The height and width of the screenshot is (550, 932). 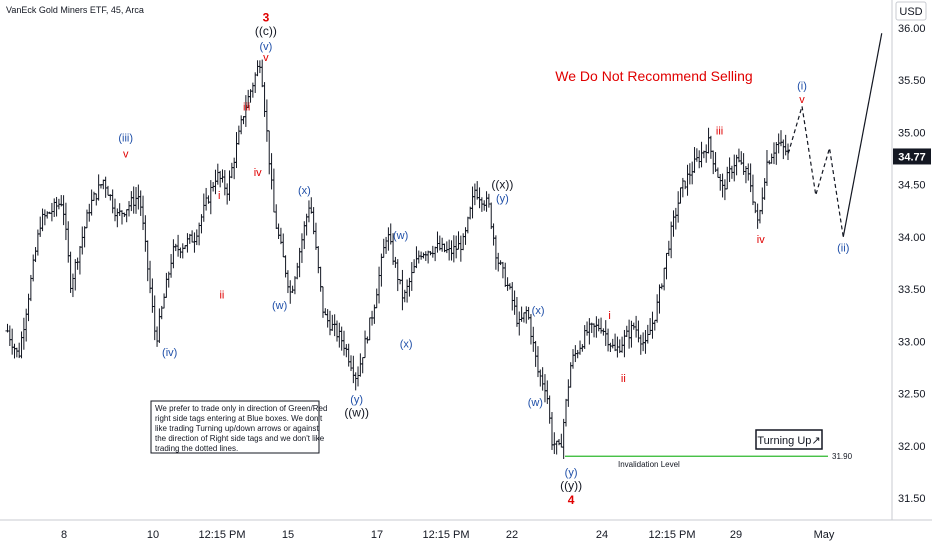 I want to click on currency-label: USD, so click(x=910, y=12).